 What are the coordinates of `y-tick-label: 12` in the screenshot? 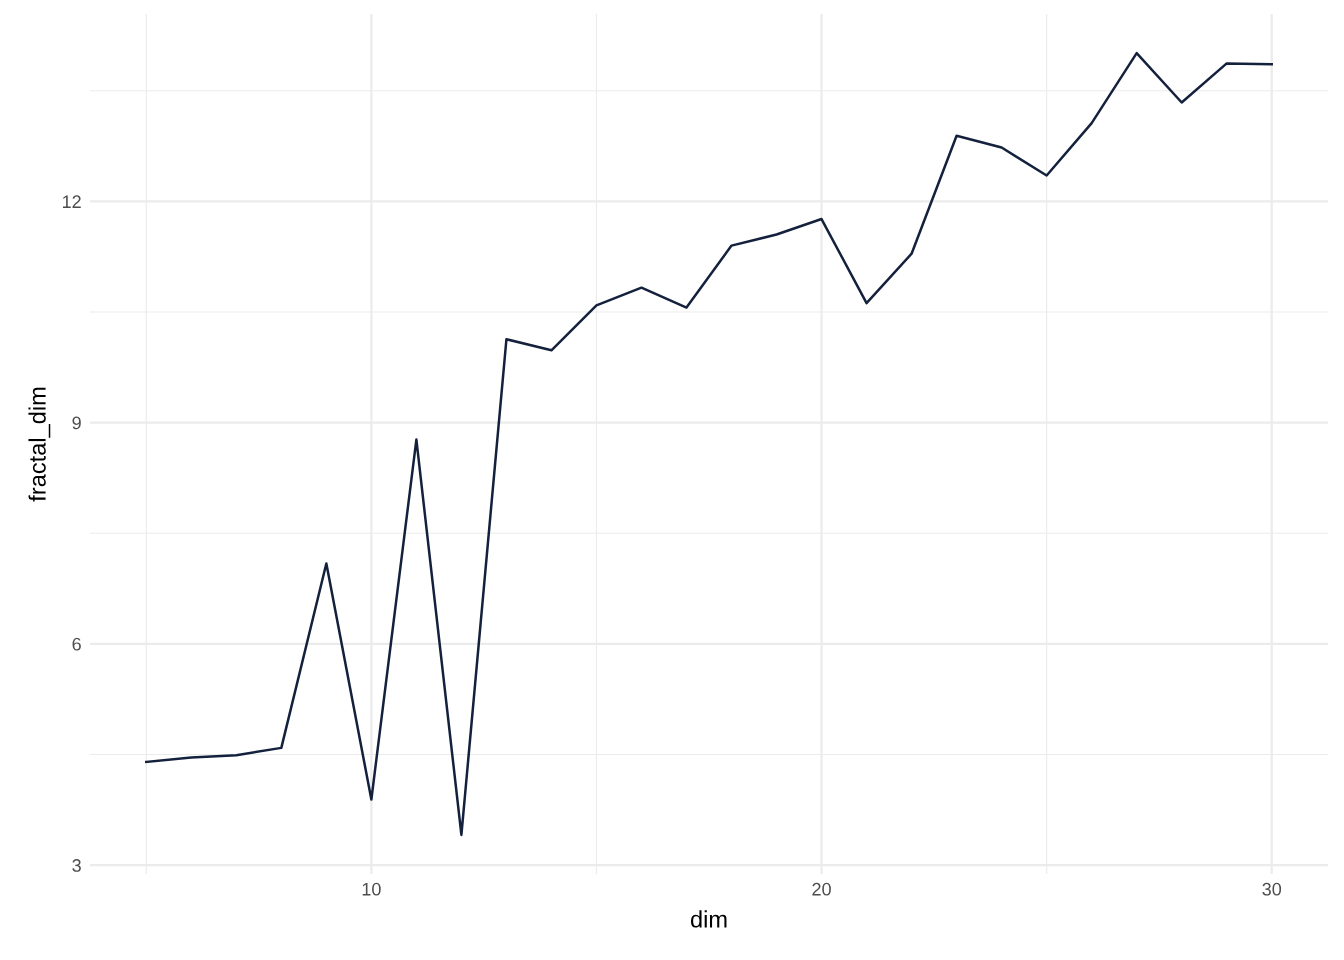 It's located at (71, 201).